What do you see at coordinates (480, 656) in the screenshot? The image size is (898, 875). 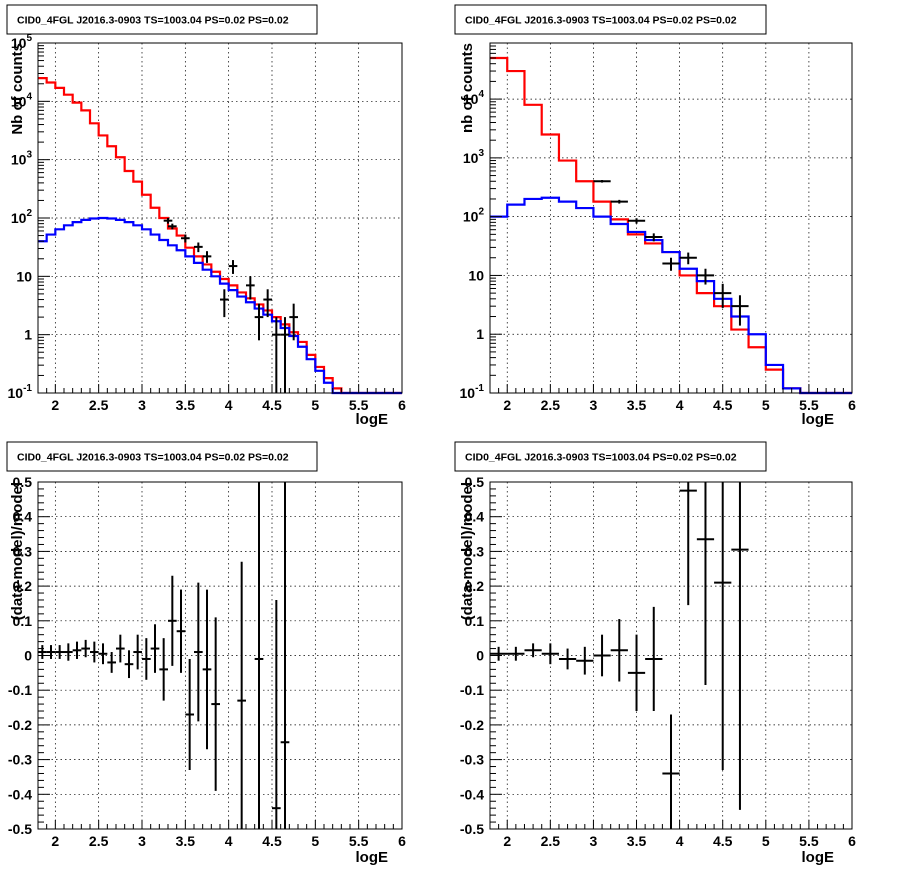 I see `y-tick-label: 0` at bounding box center [480, 656].